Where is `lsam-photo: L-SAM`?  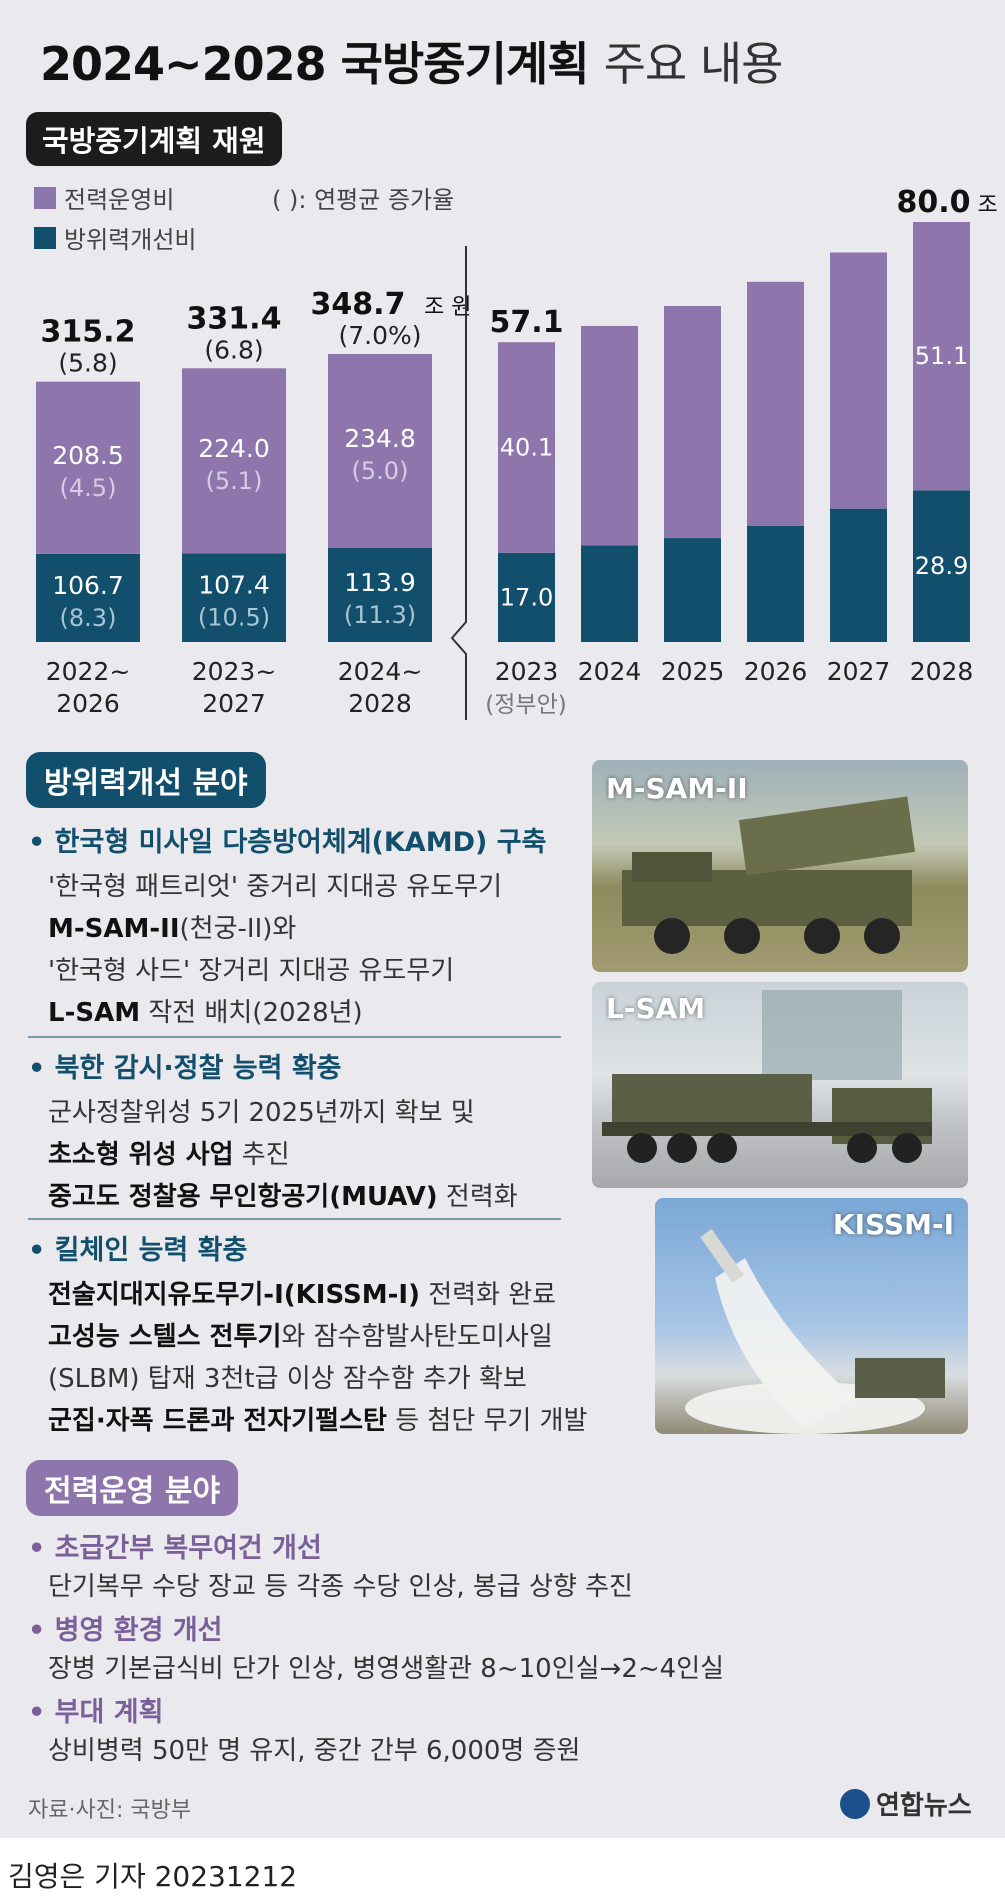 lsam-photo: L-SAM is located at coordinates (780, 1085).